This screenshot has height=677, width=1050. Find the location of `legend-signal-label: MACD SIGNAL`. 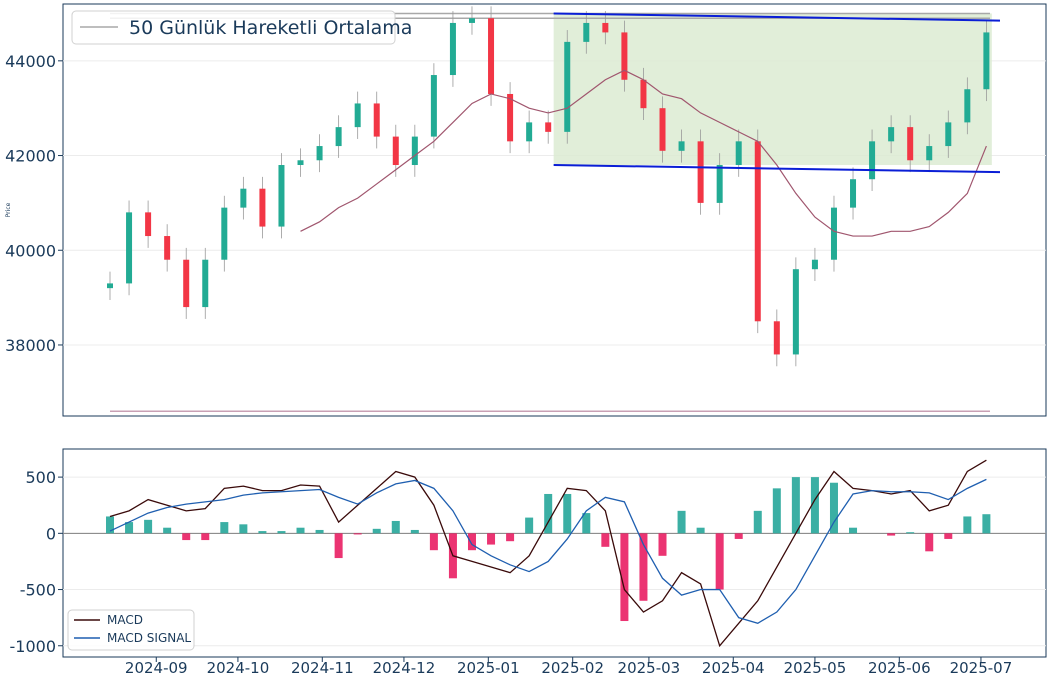

legend-signal-label: MACD SIGNAL is located at coordinates (149, 638).